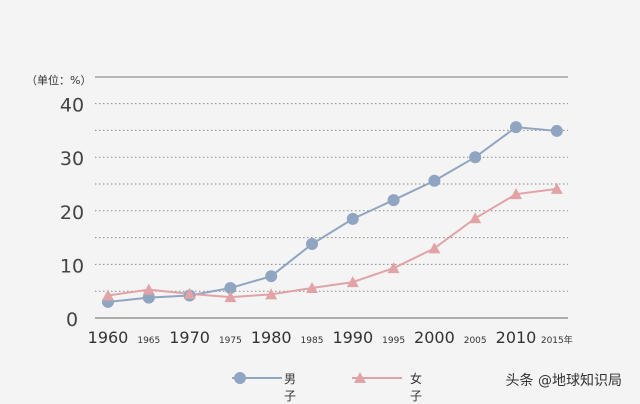  Describe the element at coordinates (58, 80) in the screenshot. I see `unit-label: （单位：%）` at that location.